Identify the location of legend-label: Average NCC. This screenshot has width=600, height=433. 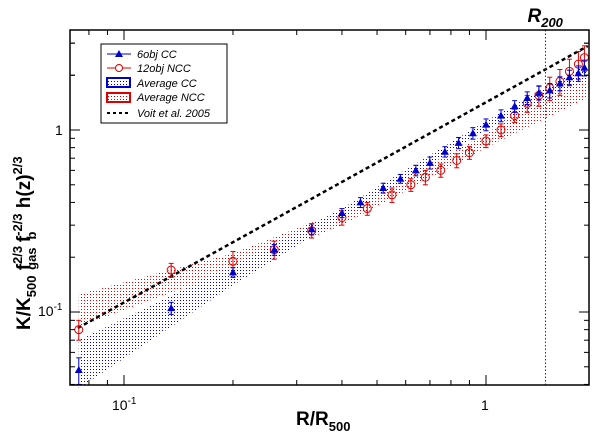
(170, 98).